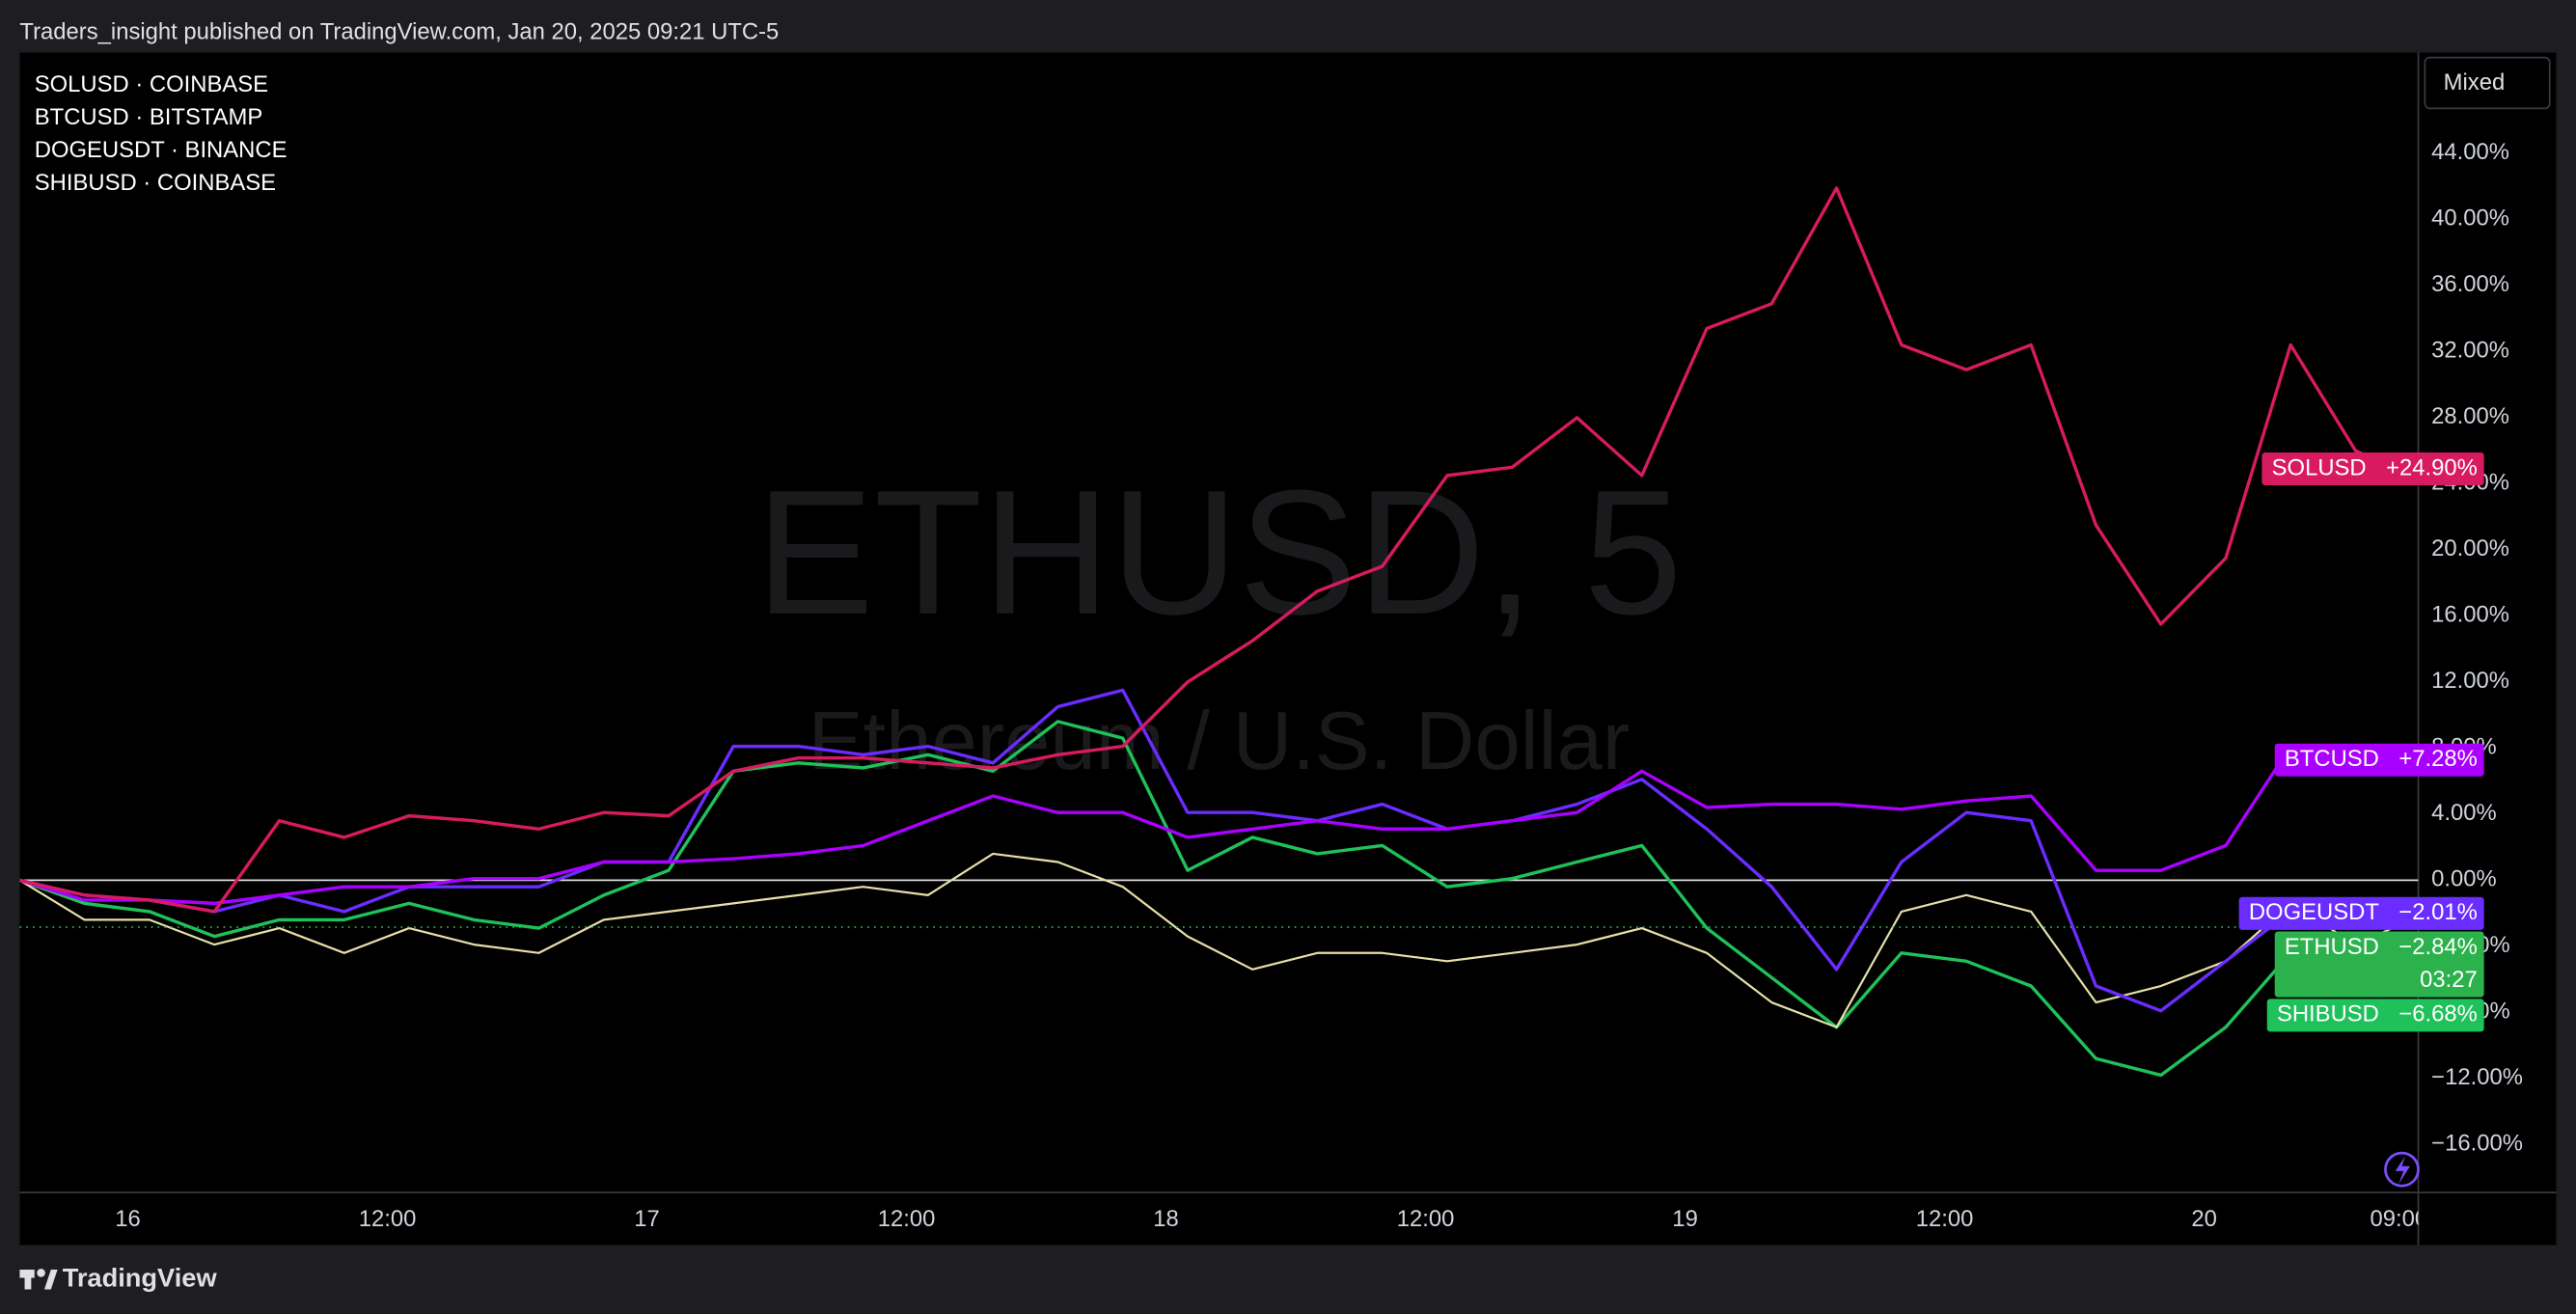  I want to click on brand-name: TradingView, so click(140, 1277).